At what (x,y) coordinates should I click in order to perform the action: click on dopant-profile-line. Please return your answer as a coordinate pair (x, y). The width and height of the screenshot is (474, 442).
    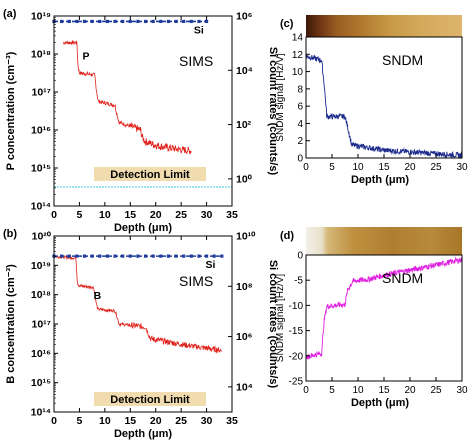
    Looking at the image, I should click on (138, 304).